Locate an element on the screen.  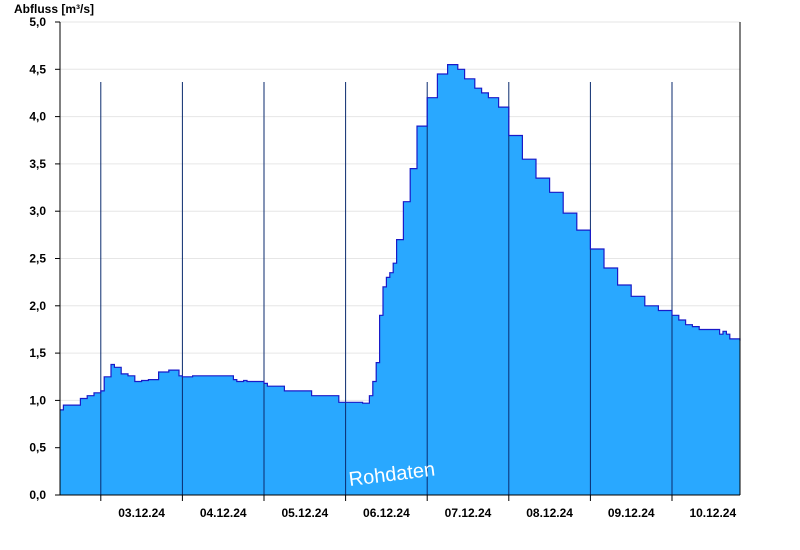
x-tick-label: 10.12.24 is located at coordinates (712, 513).